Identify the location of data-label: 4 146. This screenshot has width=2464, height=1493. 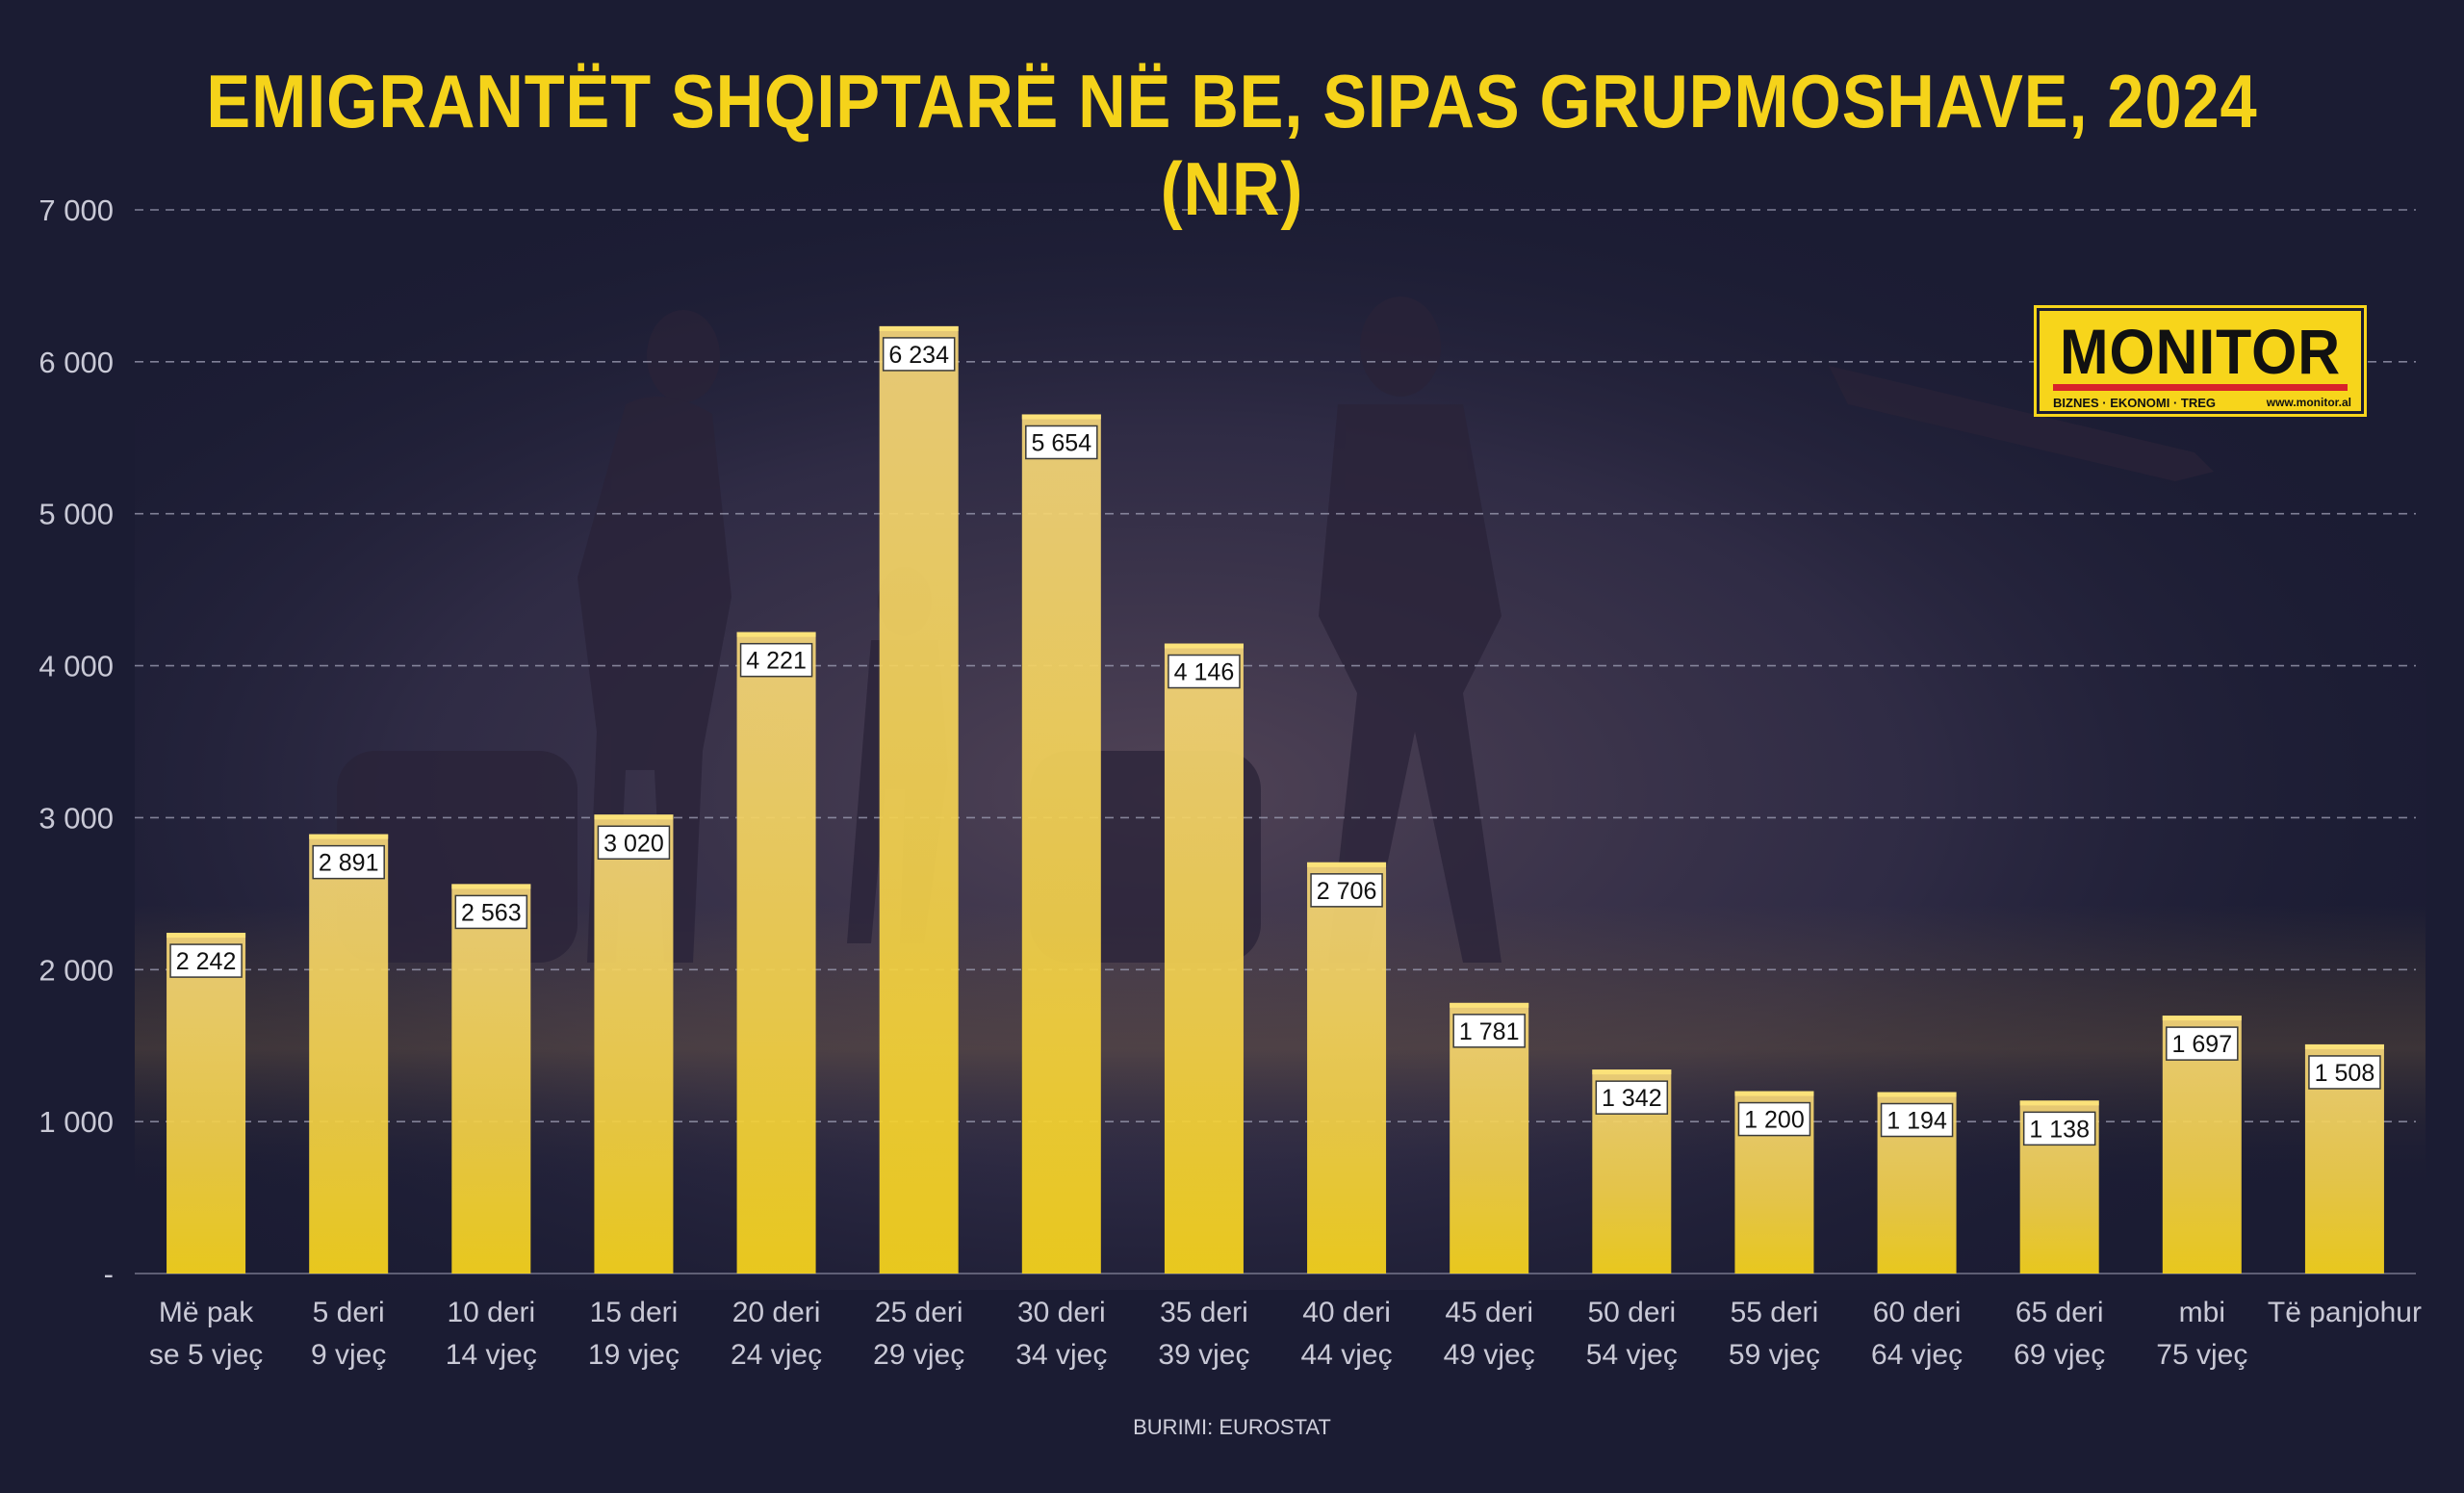
(1204, 673).